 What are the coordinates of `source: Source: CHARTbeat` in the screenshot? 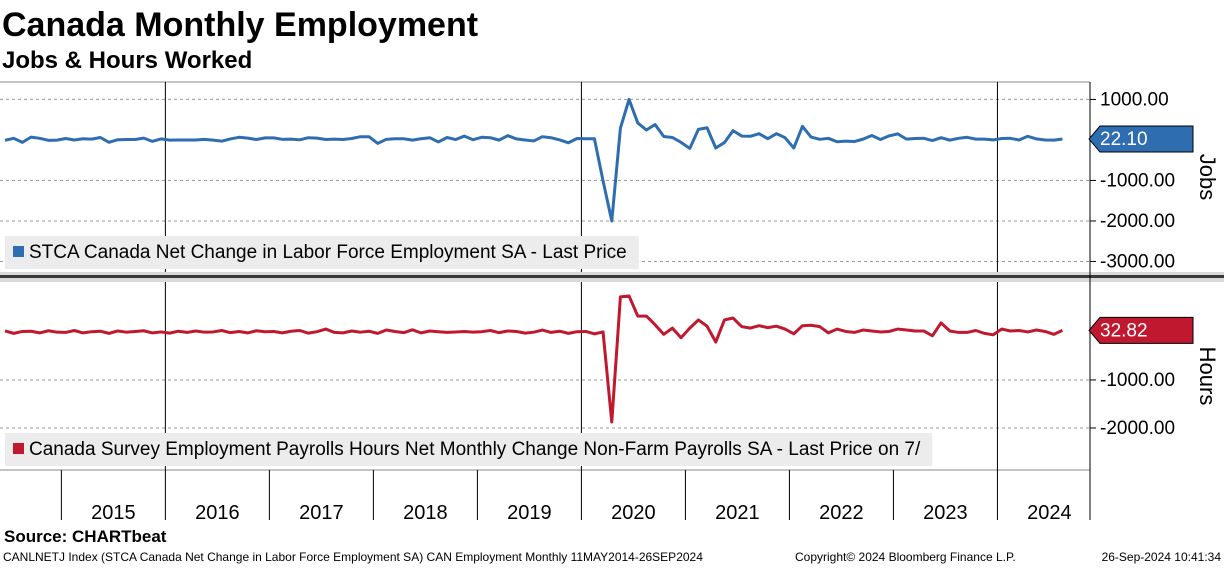 It's located at (85, 536).